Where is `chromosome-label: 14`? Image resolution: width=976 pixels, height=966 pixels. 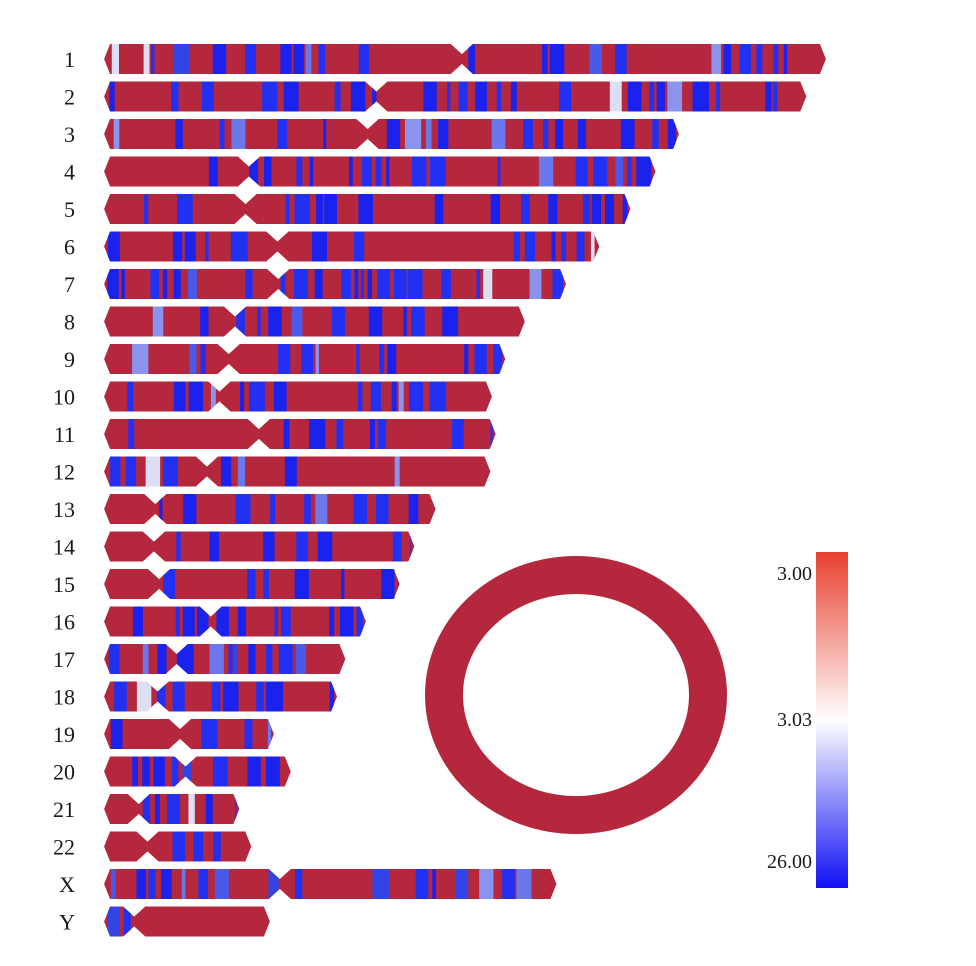
chromosome-label: 14 is located at coordinates (64, 547).